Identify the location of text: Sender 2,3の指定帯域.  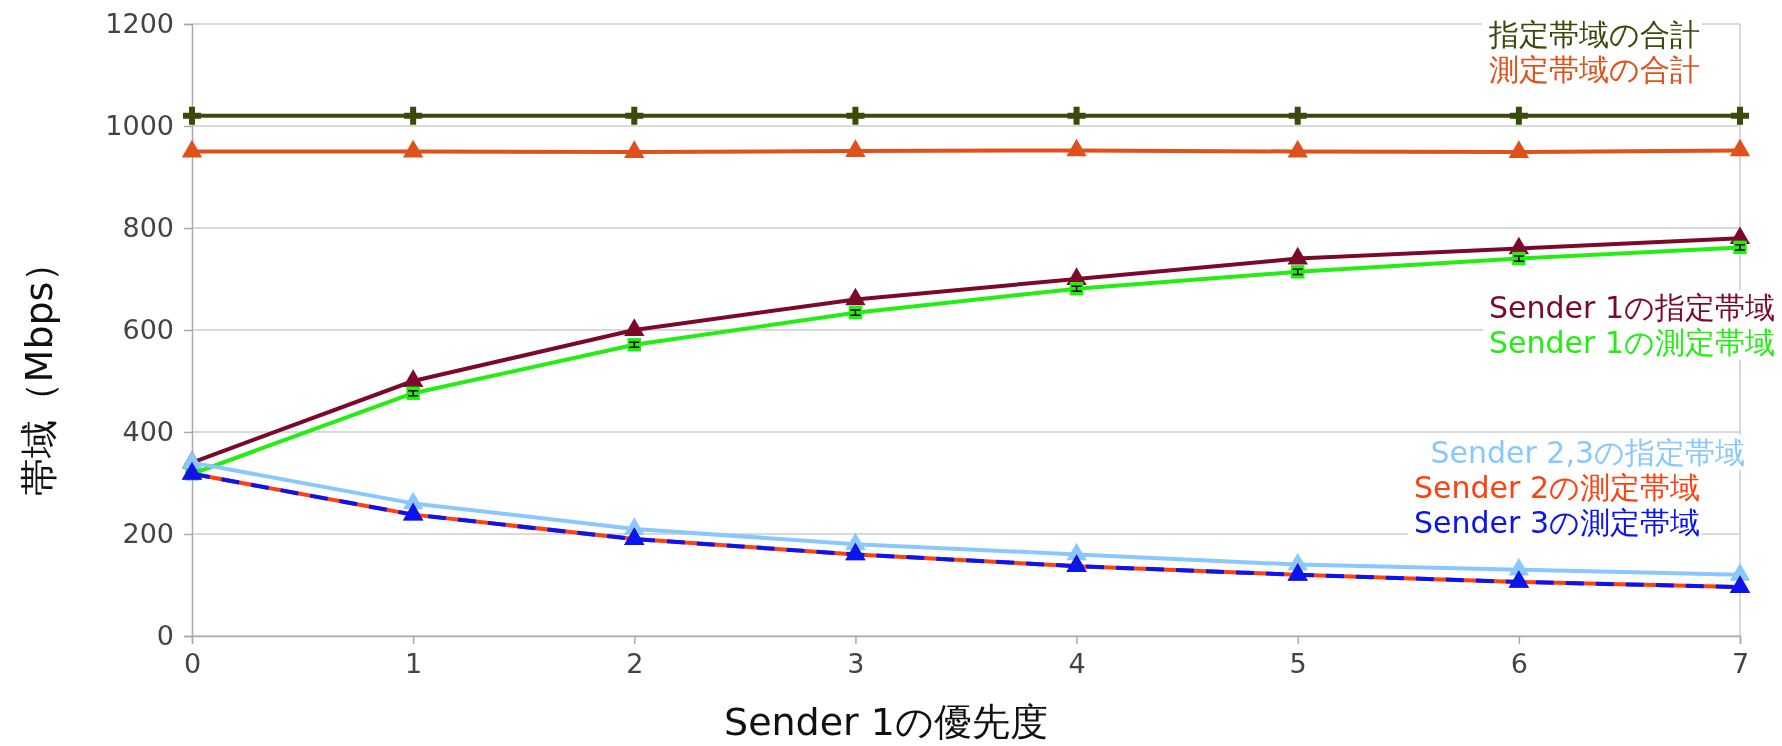
(1587, 452).